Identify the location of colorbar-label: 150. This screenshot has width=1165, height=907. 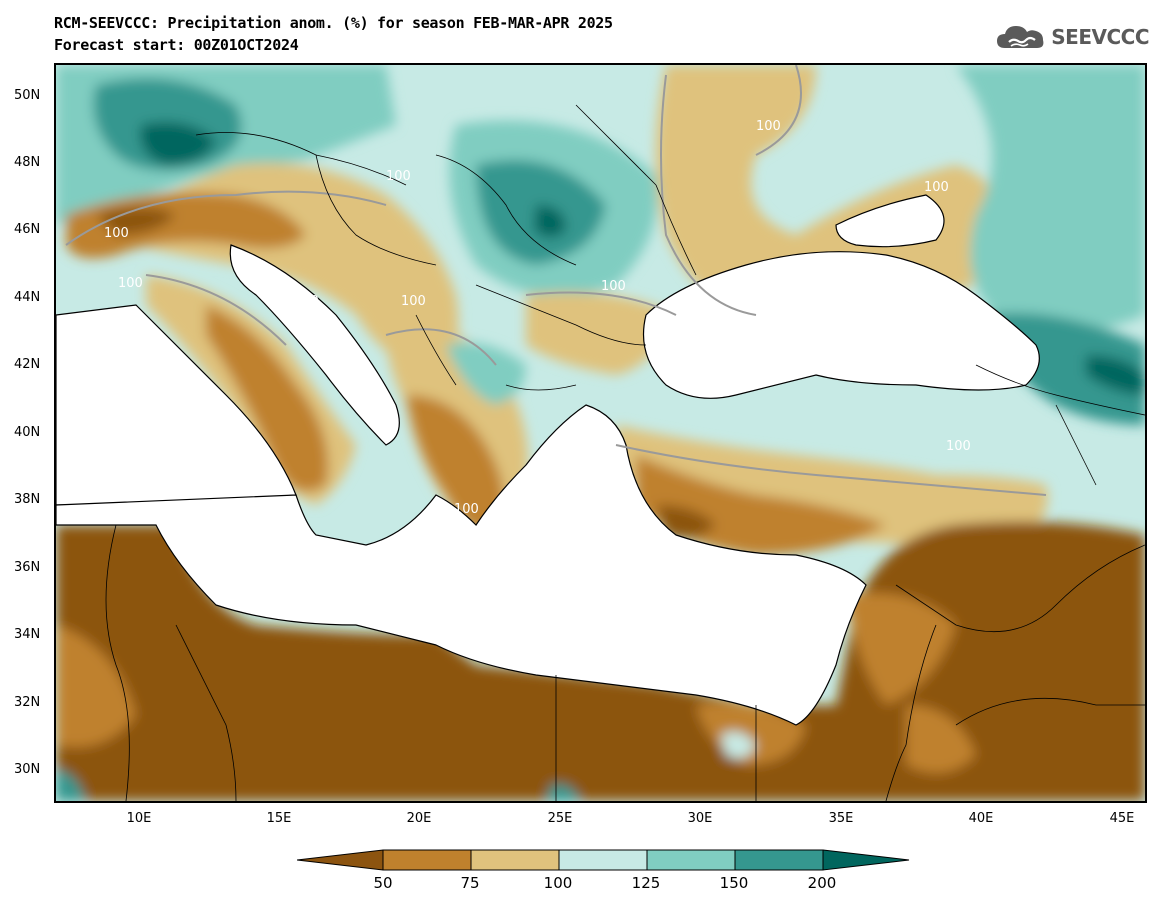
(734, 883).